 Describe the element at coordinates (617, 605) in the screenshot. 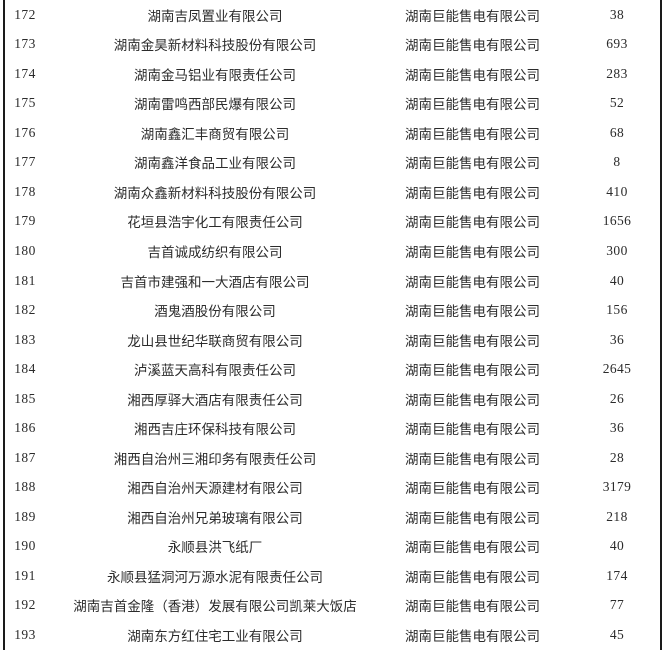

I see `cell-volume: 77` at that location.